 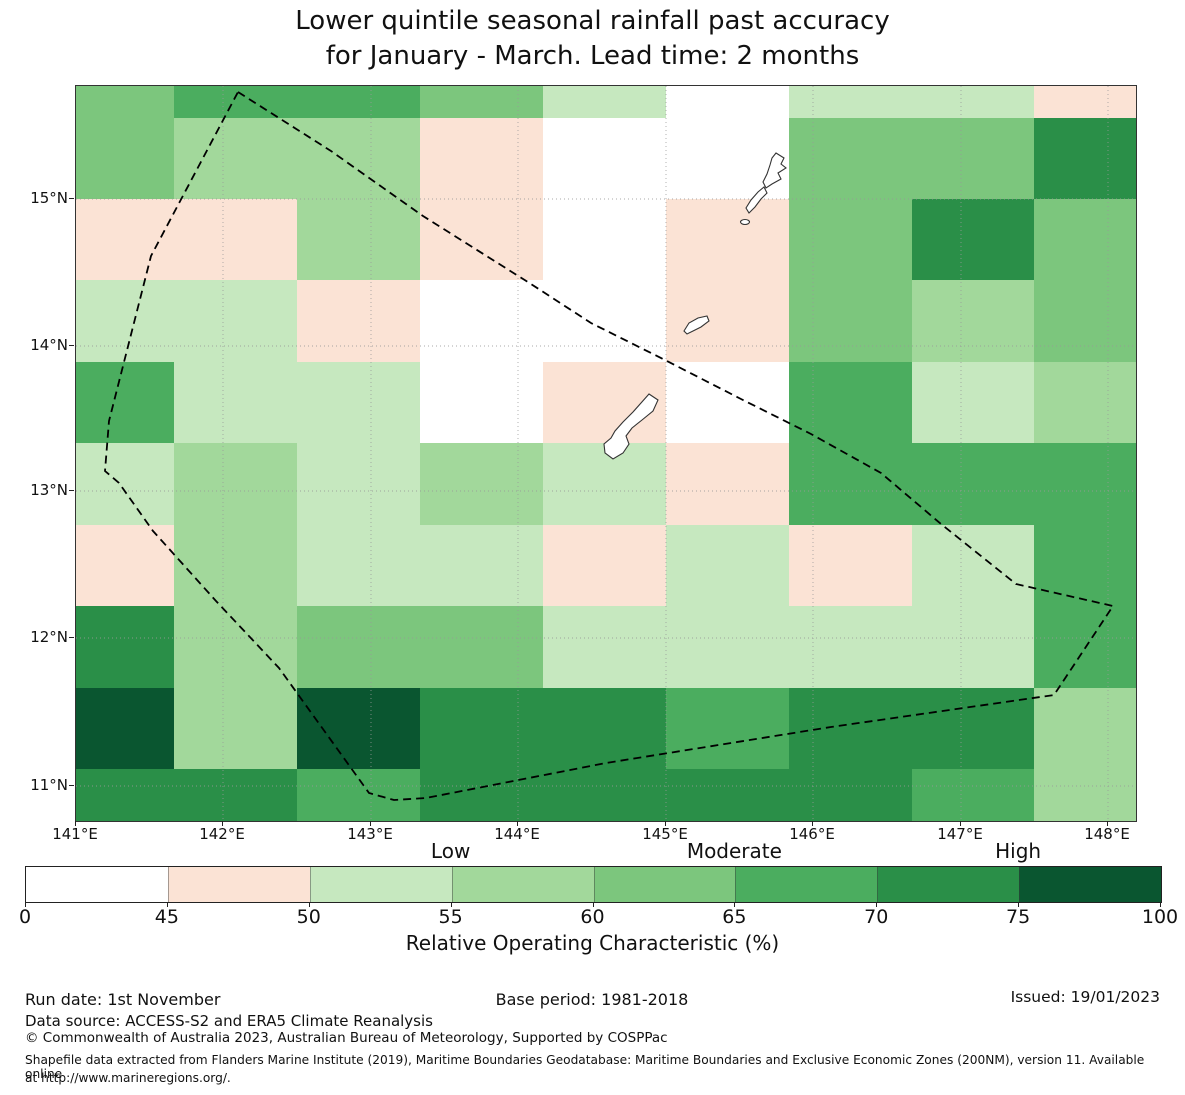 I want to click on y-tick-label: 15°N, so click(x=49, y=198).